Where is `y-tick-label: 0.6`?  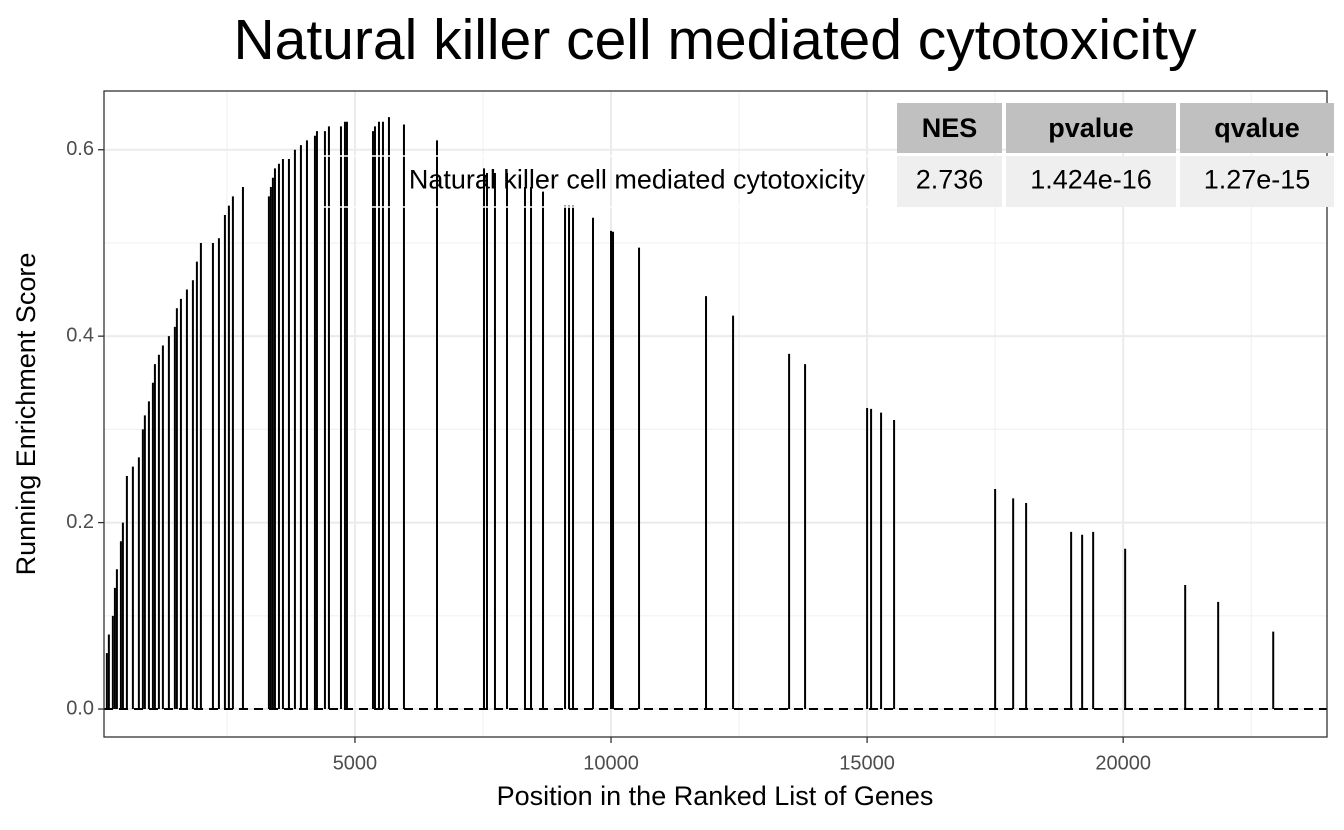 y-tick-label: 0.6 is located at coordinates (80, 149).